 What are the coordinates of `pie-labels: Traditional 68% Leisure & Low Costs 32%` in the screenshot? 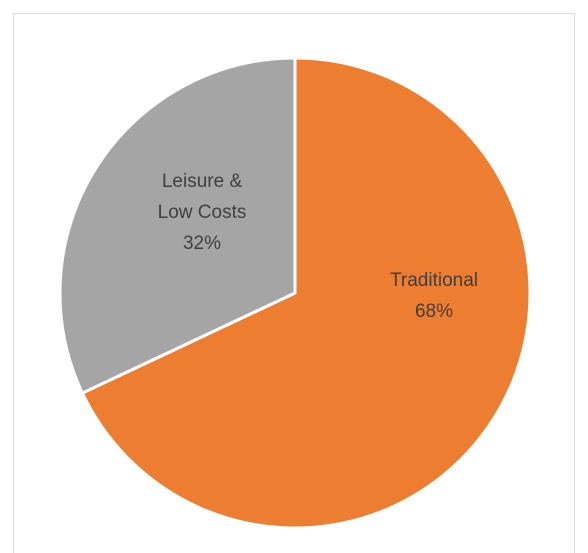 It's located at (318, 246).